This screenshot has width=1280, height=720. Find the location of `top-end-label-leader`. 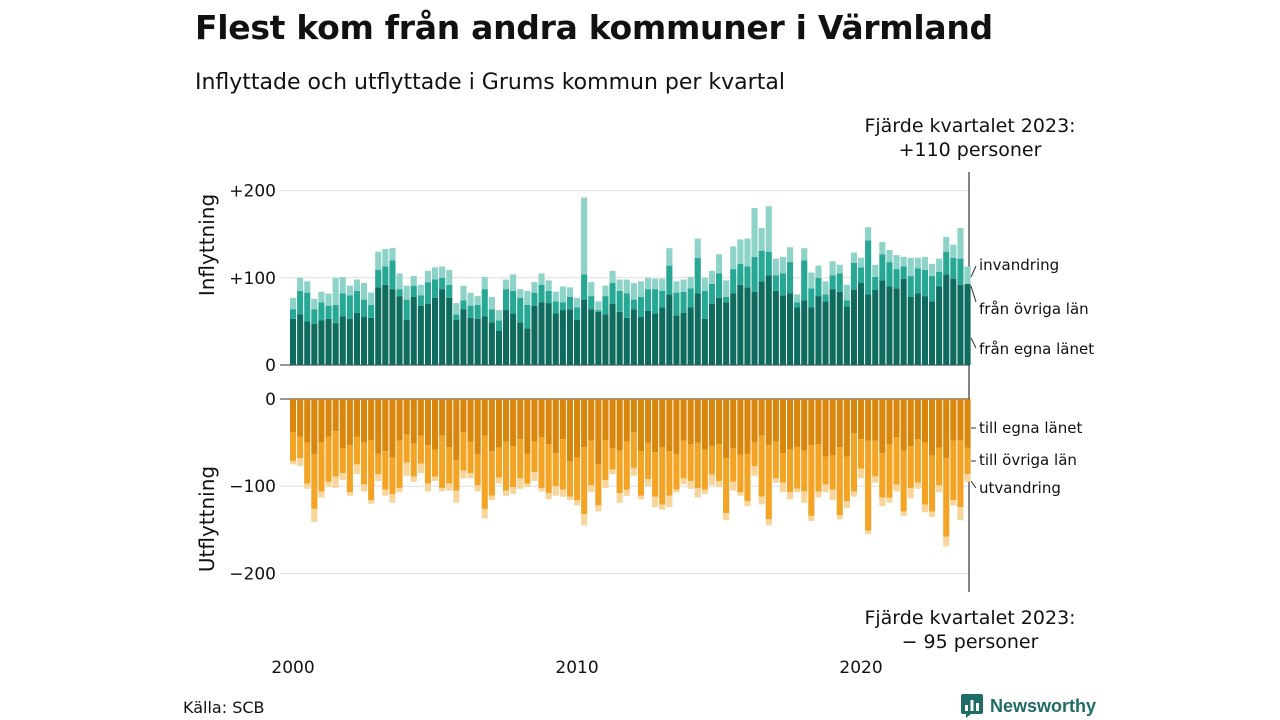

top-end-label-leader is located at coordinates (973, 271).